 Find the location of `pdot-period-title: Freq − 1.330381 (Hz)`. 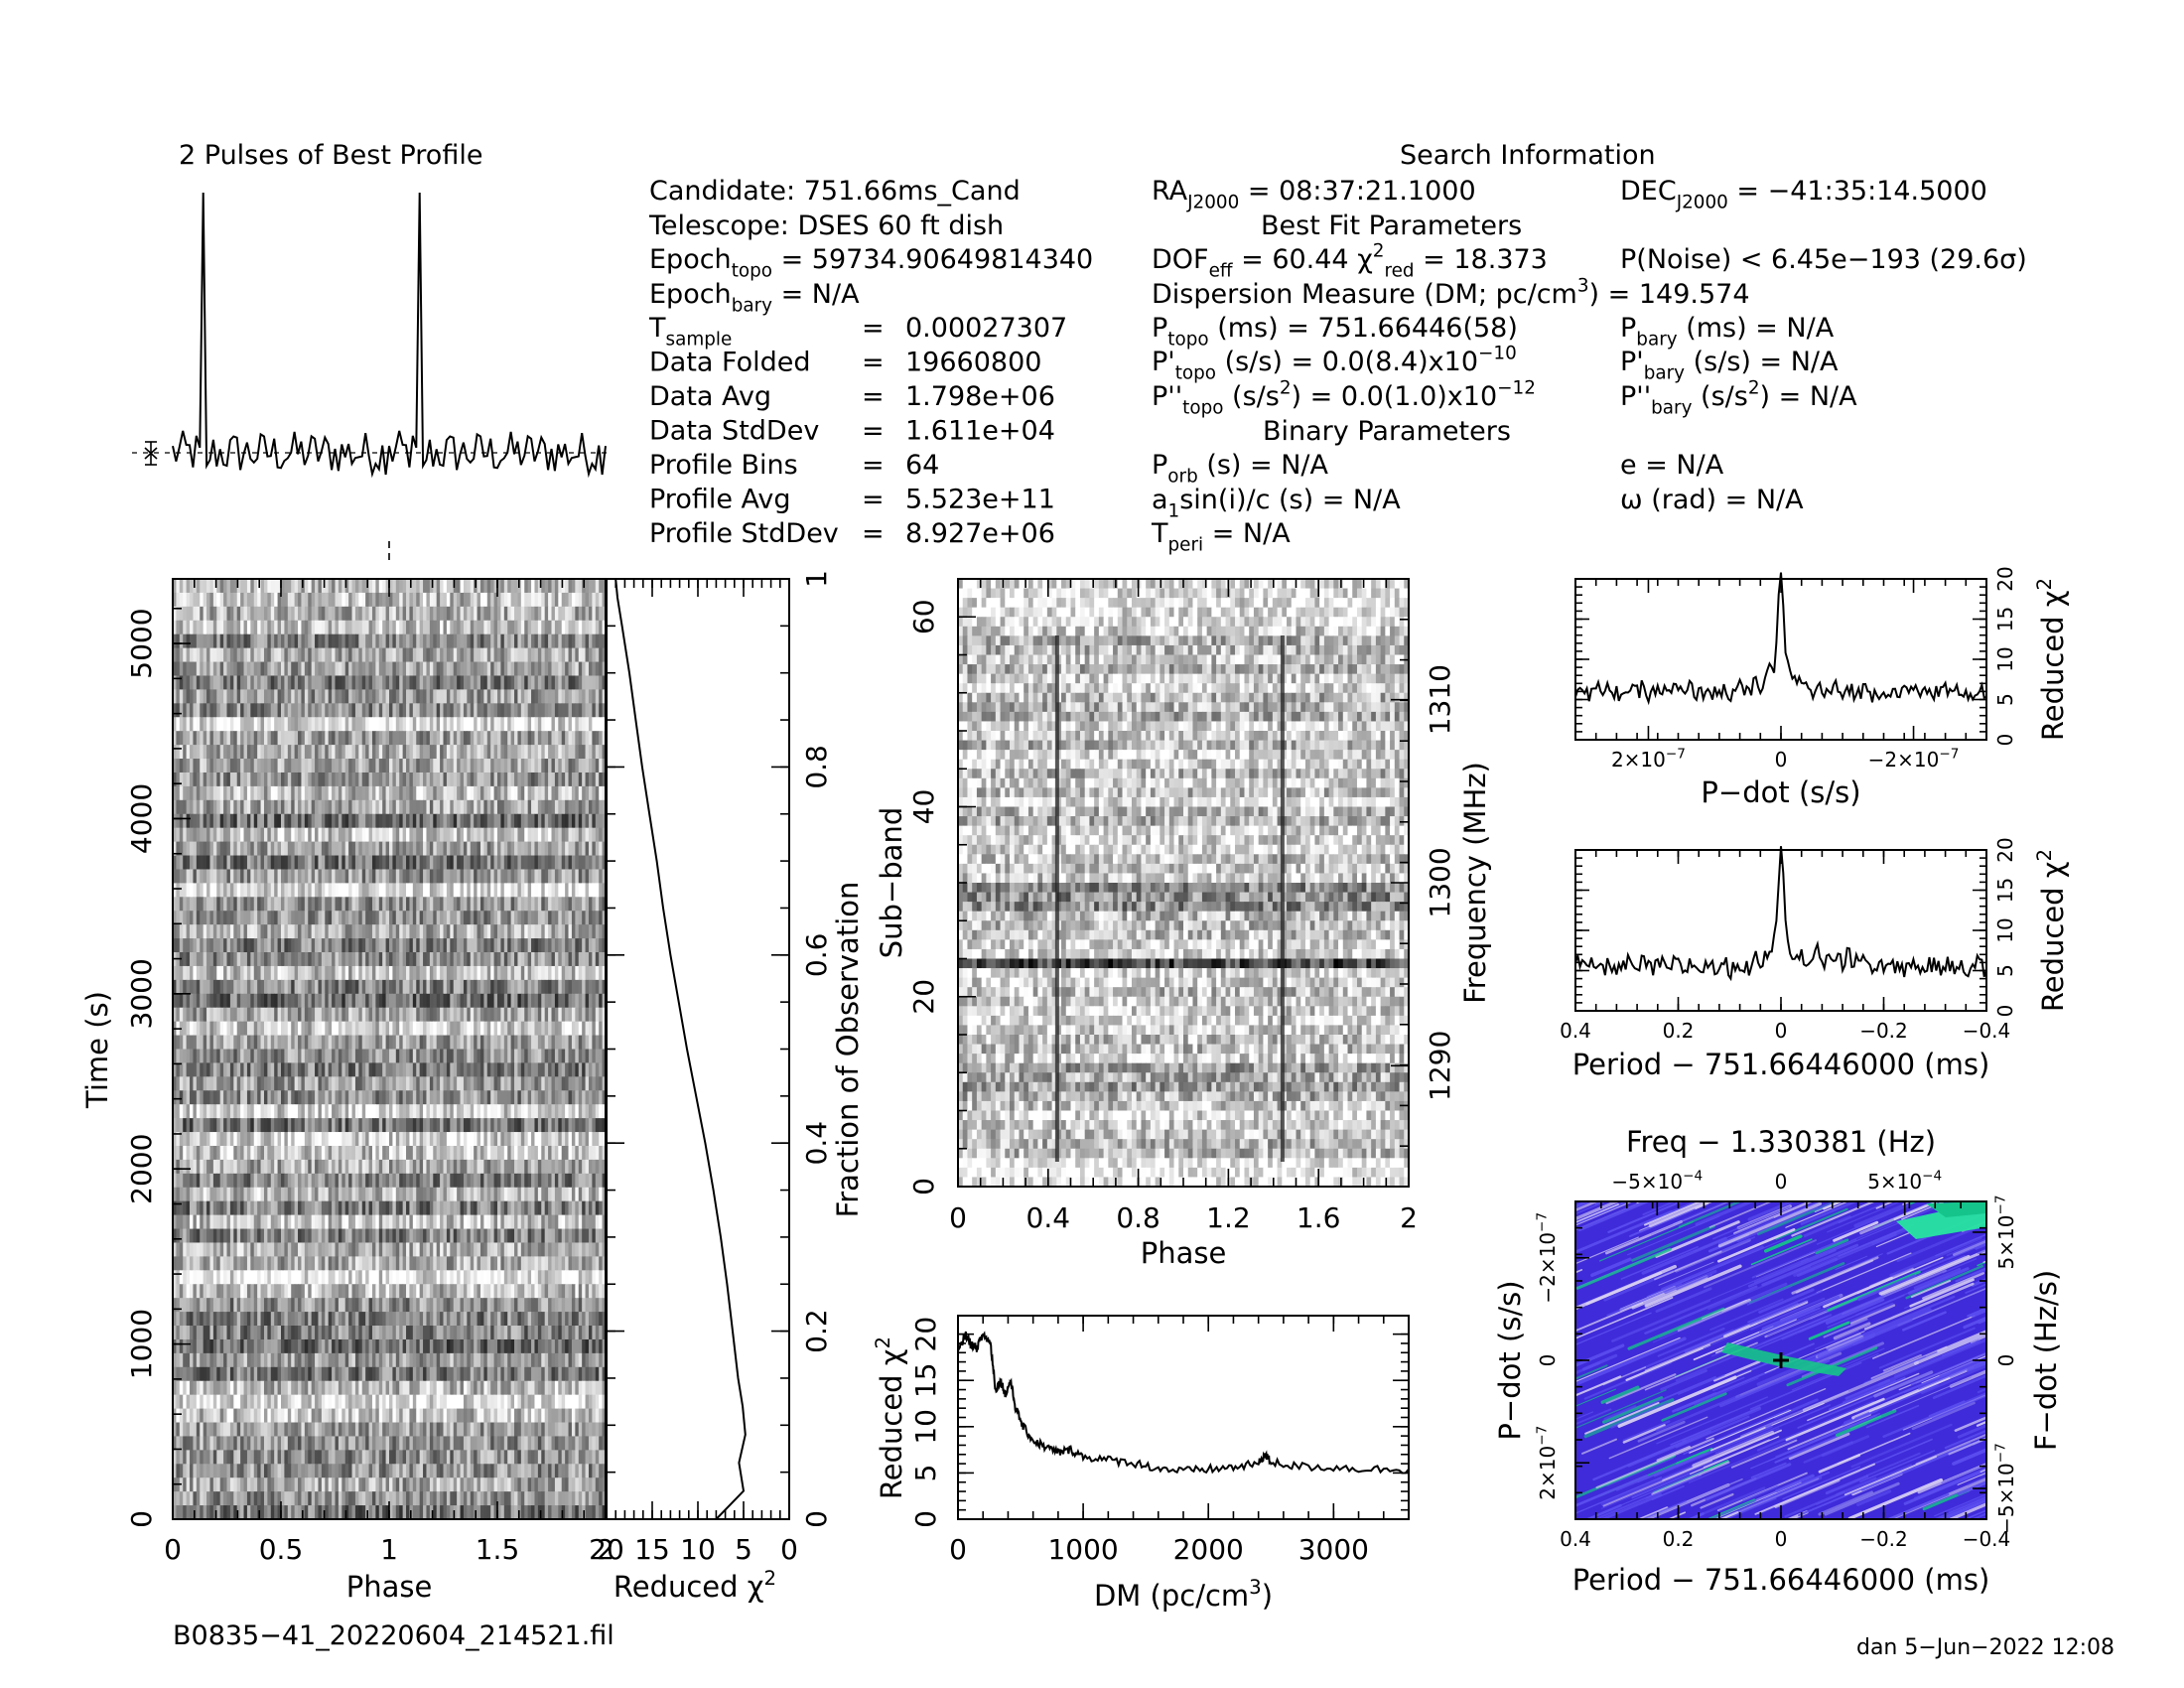

pdot-period-title: Freq − 1.330381 (Hz) is located at coordinates (1781, 1142).